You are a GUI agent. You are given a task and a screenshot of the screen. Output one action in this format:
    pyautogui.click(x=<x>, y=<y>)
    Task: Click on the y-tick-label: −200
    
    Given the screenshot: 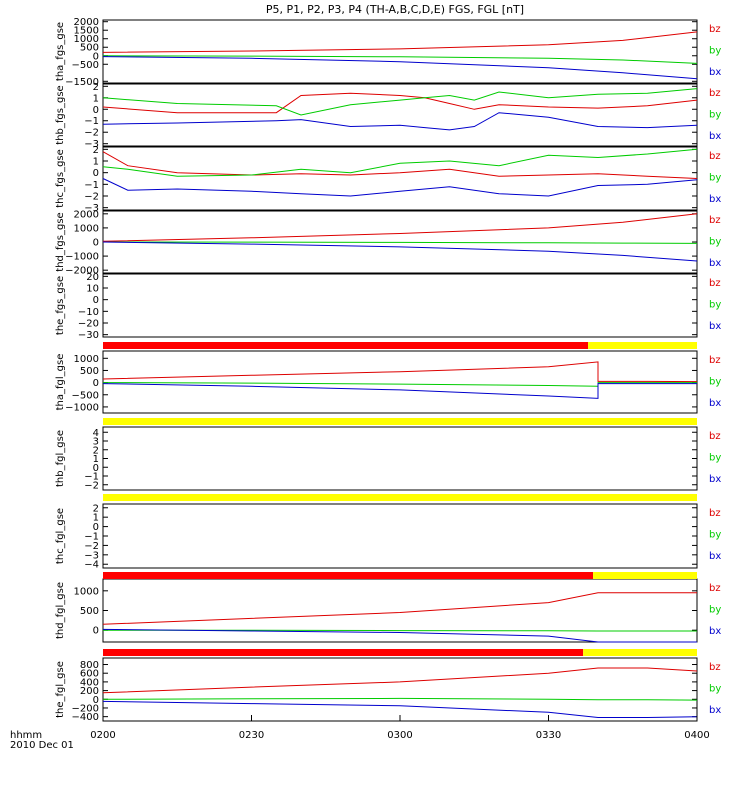 What is the action you would take?
    pyautogui.click(x=85, y=708)
    